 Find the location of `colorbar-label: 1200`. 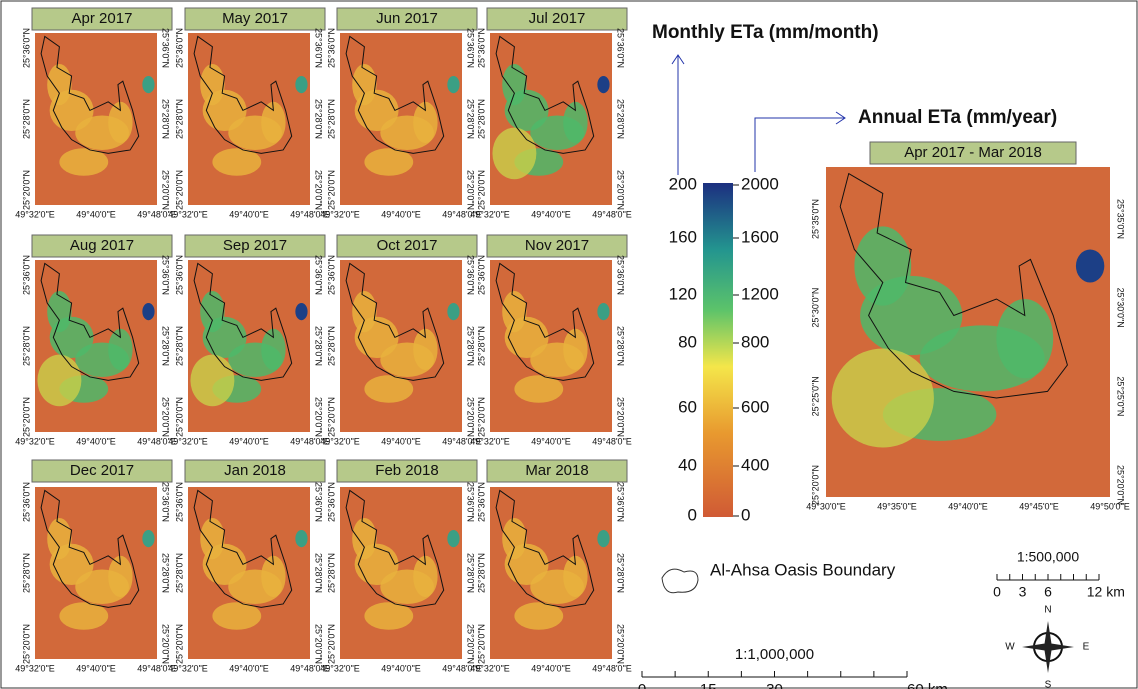

colorbar-label: 1200 is located at coordinates (760, 293).